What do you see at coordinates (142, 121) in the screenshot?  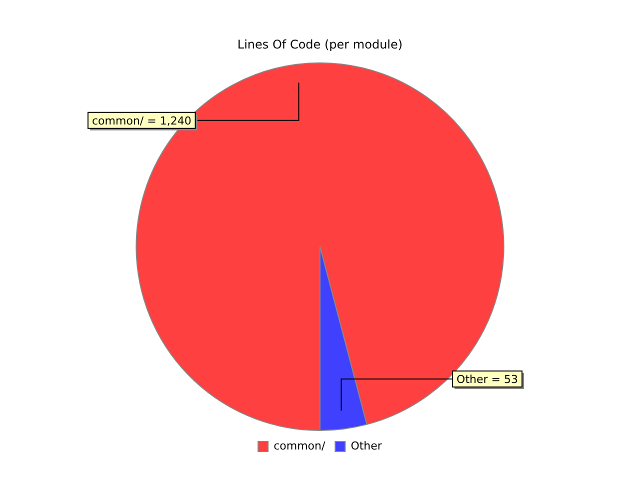 I see `data-label: common/ = 1,240` at bounding box center [142, 121].